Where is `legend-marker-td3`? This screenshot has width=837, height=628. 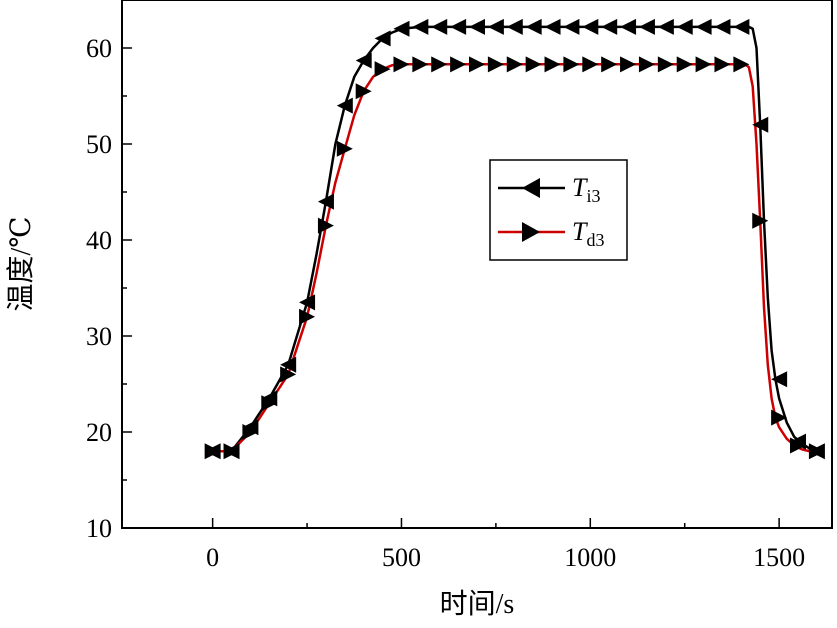 legend-marker-td3 is located at coordinates (531, 232).